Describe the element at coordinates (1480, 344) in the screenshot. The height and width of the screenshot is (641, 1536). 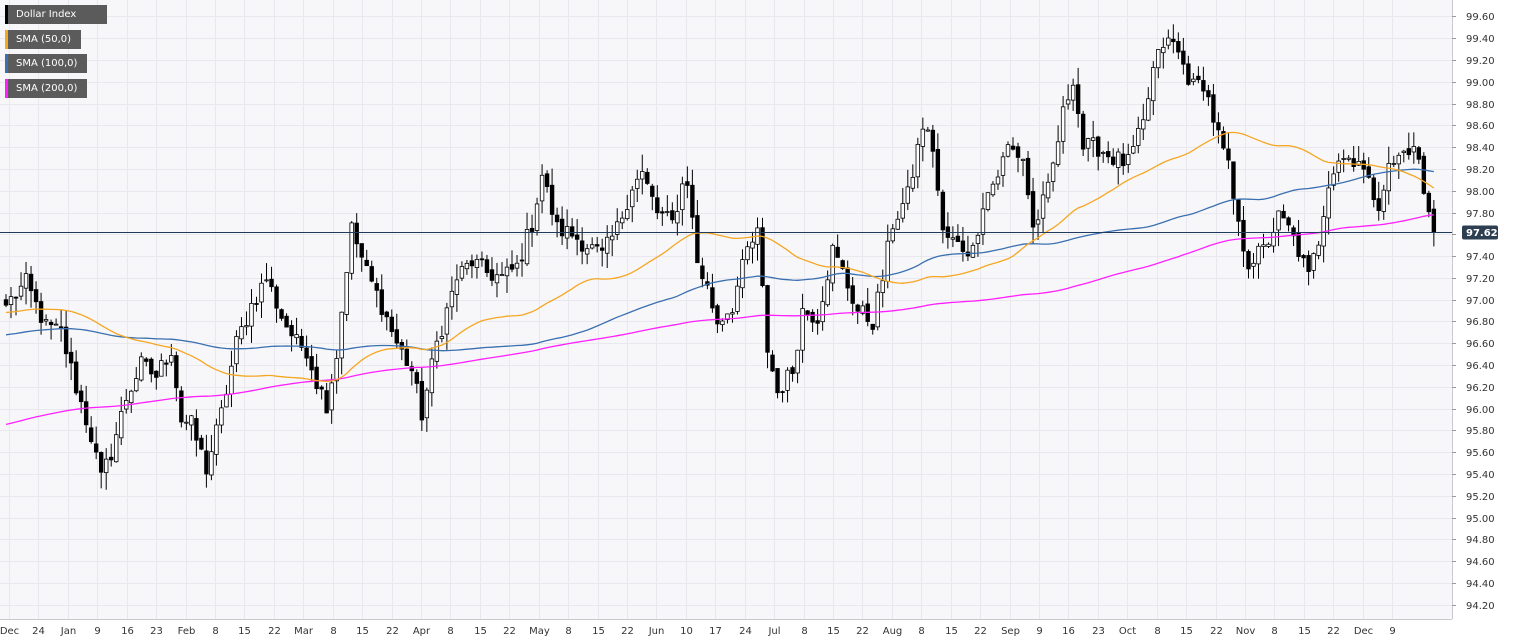
I see `y-tick-label: 96.60` at that location.